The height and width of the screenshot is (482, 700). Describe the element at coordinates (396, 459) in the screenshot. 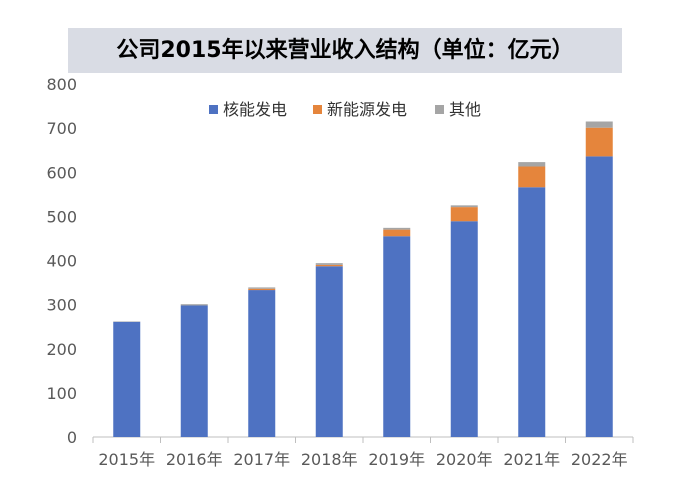

I see `x-tick-label: 2019年` at that location.